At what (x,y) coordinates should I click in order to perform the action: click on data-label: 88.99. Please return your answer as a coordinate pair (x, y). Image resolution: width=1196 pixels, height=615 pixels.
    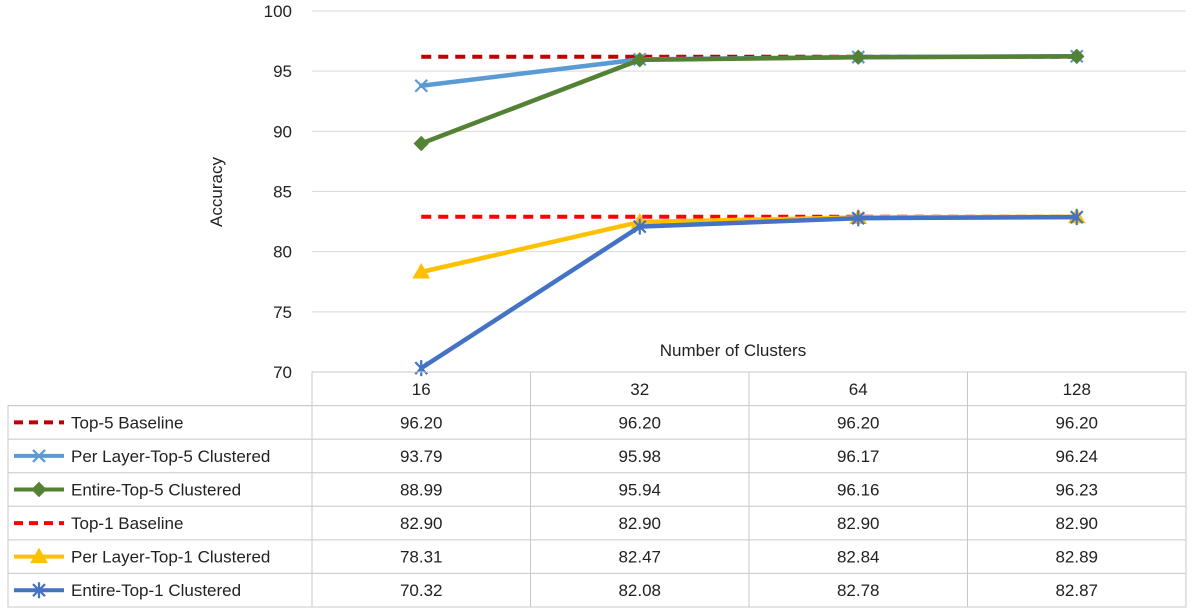
    Looking at the image, I should click on (421, 490).